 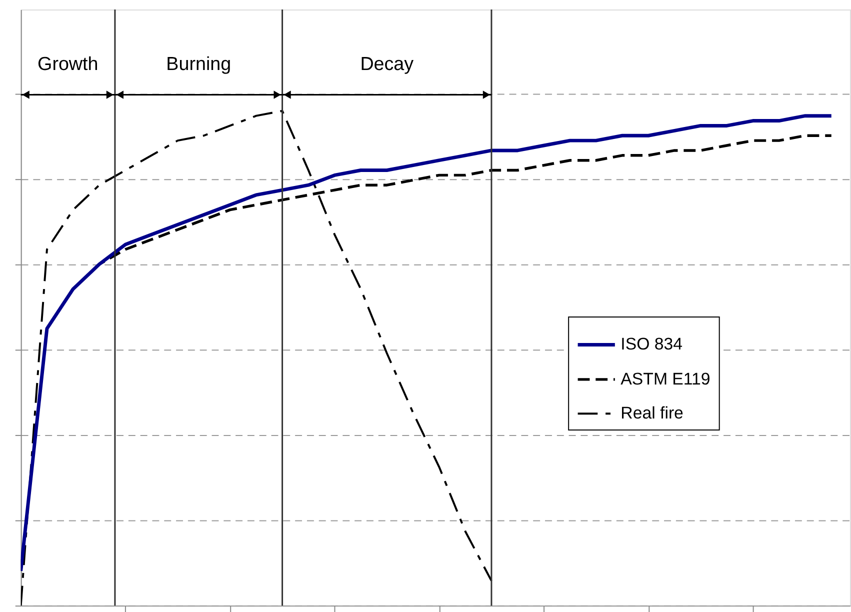 I want to click on legend-label: ISO 834, so click(x=651, y=344).